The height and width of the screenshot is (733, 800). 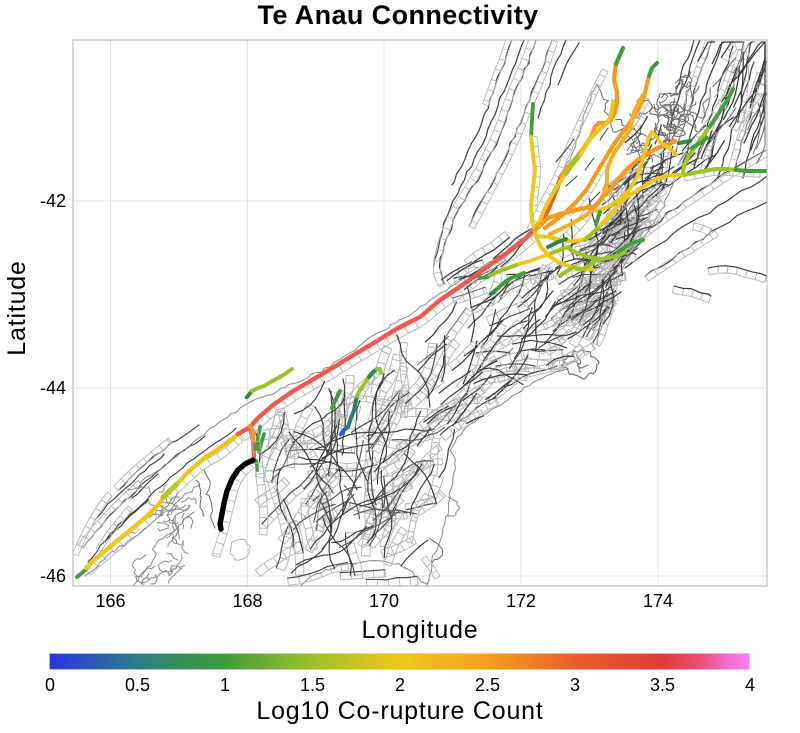 What do you see at coordinates (384, 601) in the screenshot?
I see `svg-text: 170` at bounding box center [384, 601].